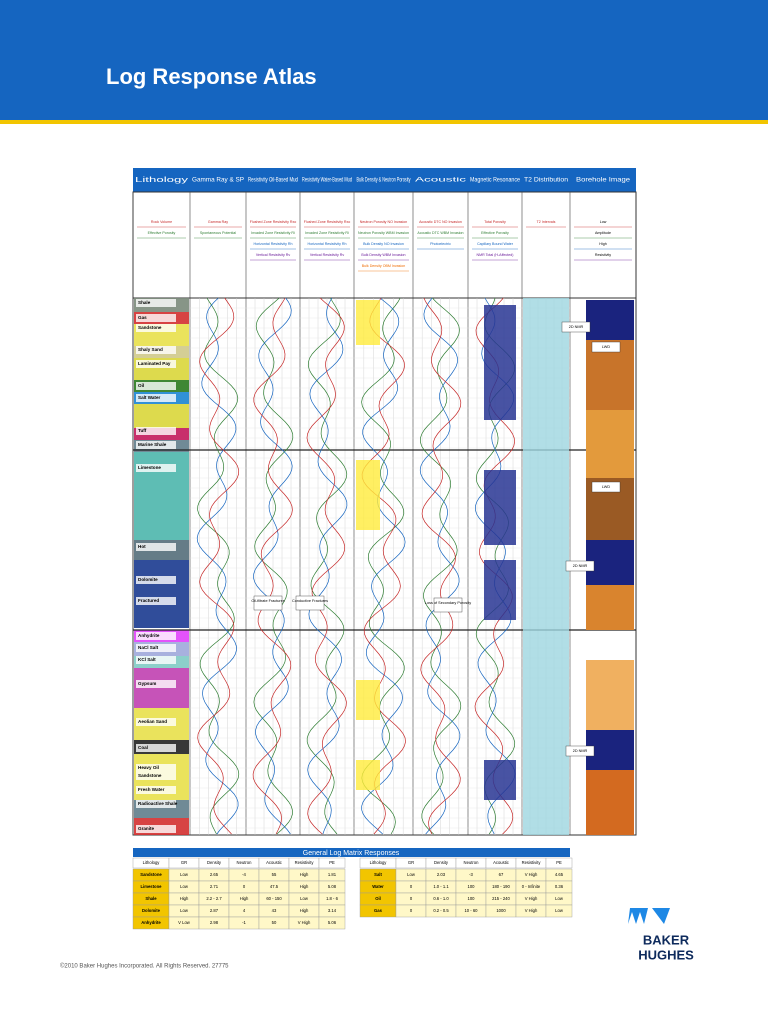 The image size is (768, 1024). I want to click on column-header: T2 Distribution, so click(546, 180).